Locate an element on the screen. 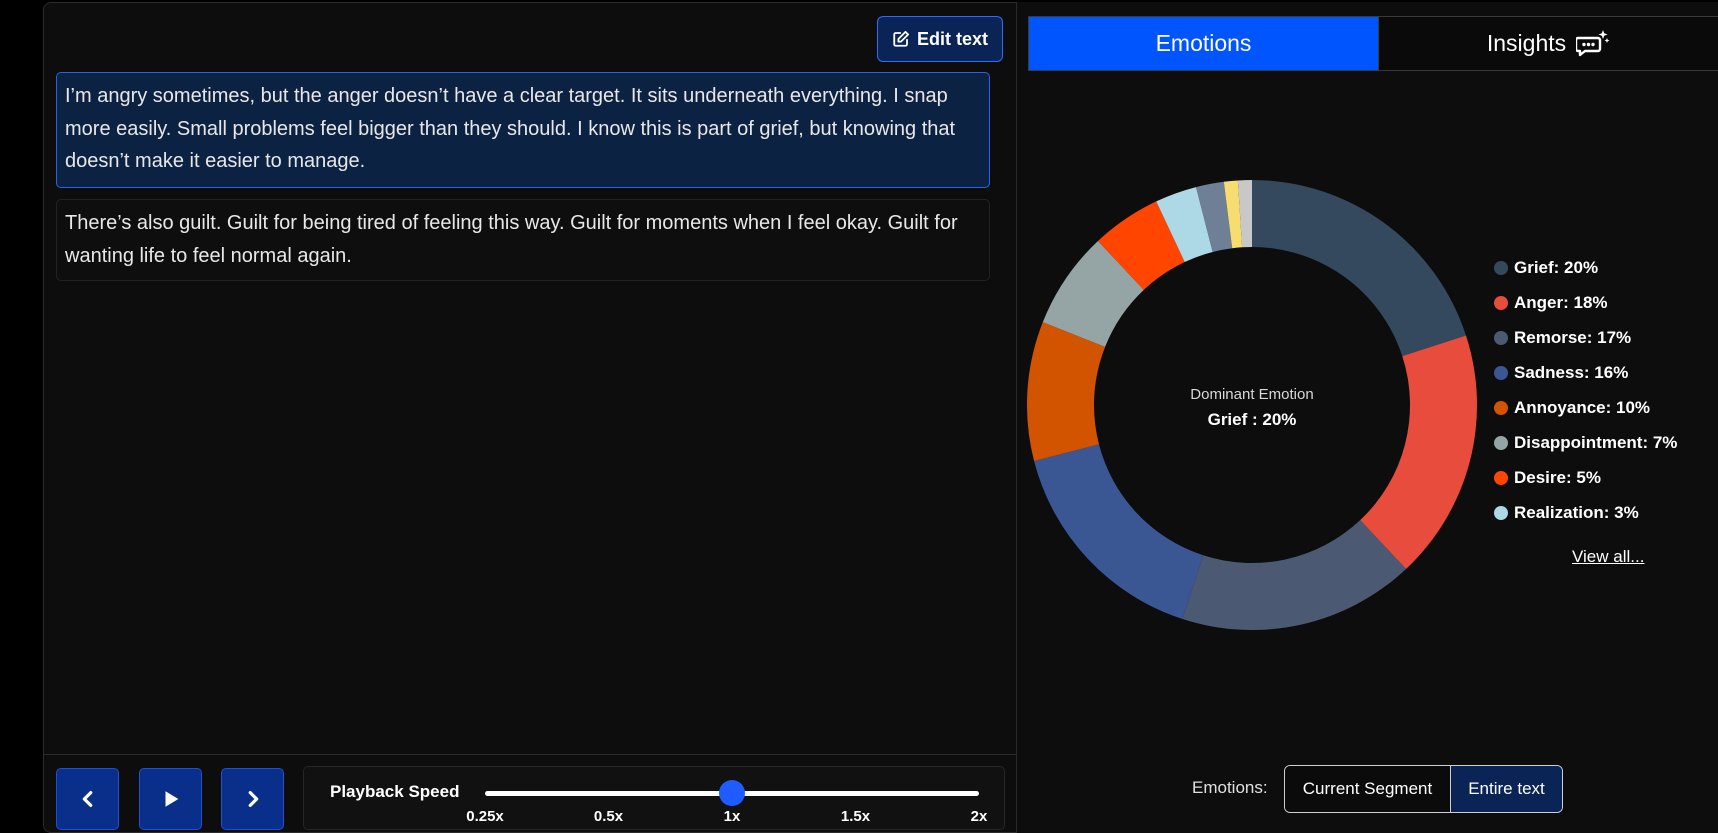 Image resolution: width=1718 pixels, height=833 pixels. tab-insights: Insights is located at coordinates (1548, 43).